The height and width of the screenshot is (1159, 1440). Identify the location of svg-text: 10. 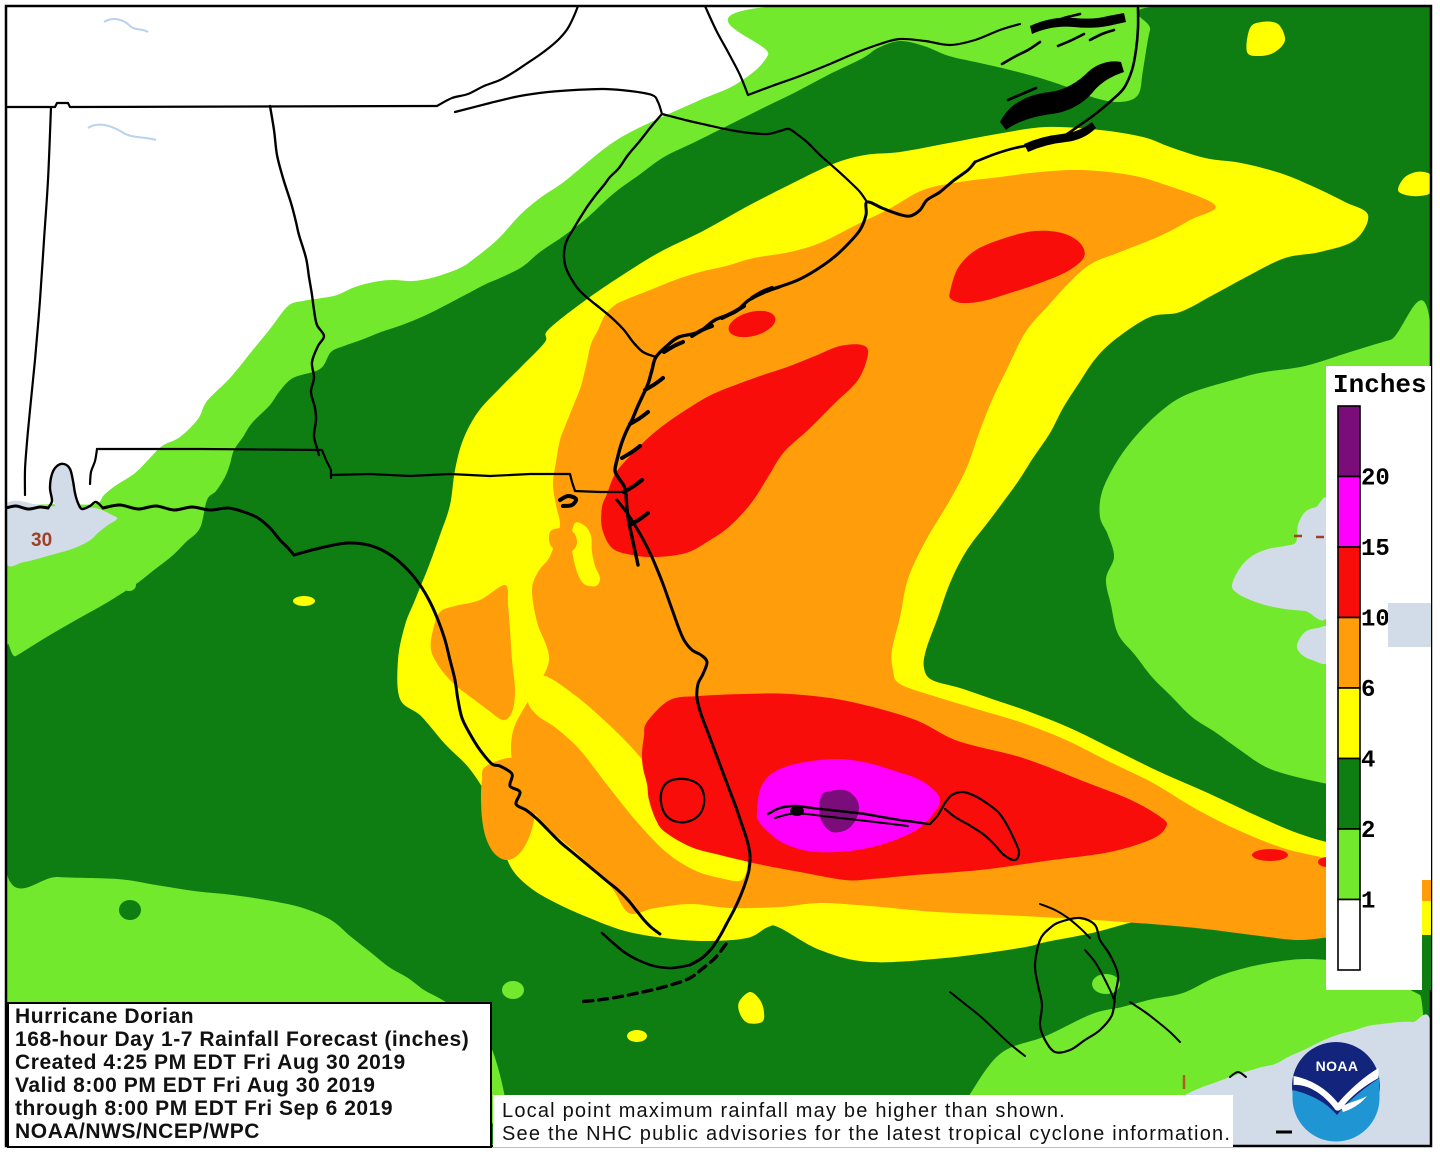
(1375, 620).